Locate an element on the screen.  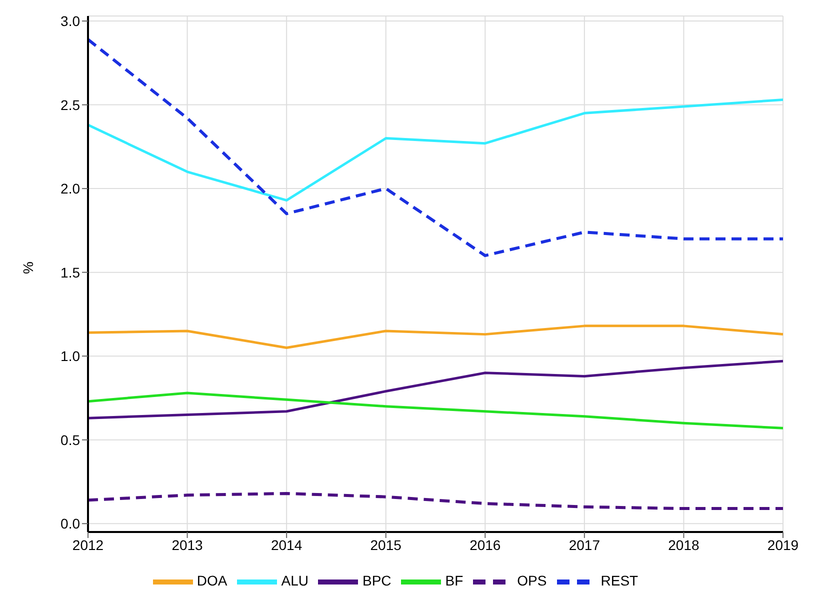
legend-label: ALU is located at coordinates (294, 580).